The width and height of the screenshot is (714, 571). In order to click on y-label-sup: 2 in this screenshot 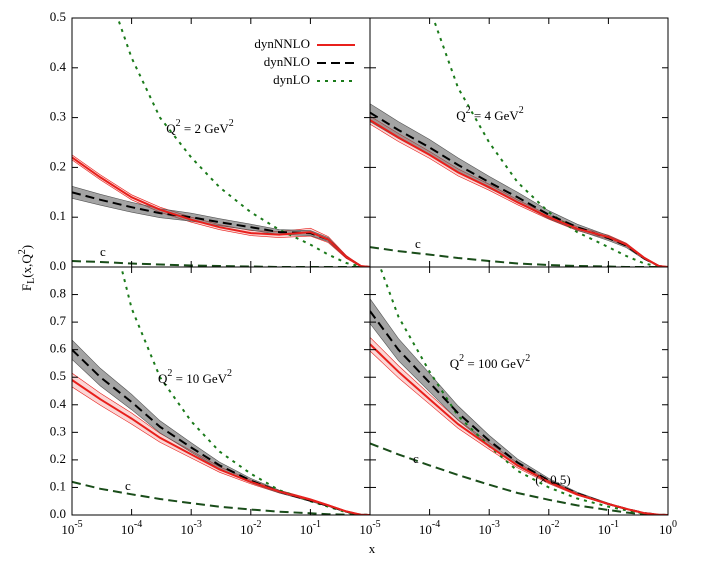, I will do `click(22, 251)`.